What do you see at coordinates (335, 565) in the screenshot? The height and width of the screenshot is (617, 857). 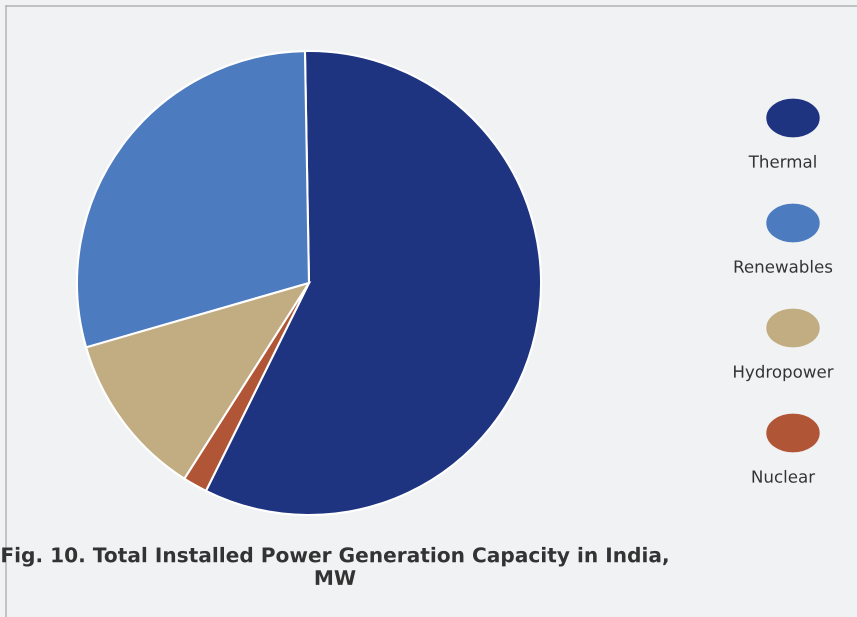 I see `text: Fig. 10. Total Installed Power Generation Capacity in India, MW` at bounding box center [335, 565].